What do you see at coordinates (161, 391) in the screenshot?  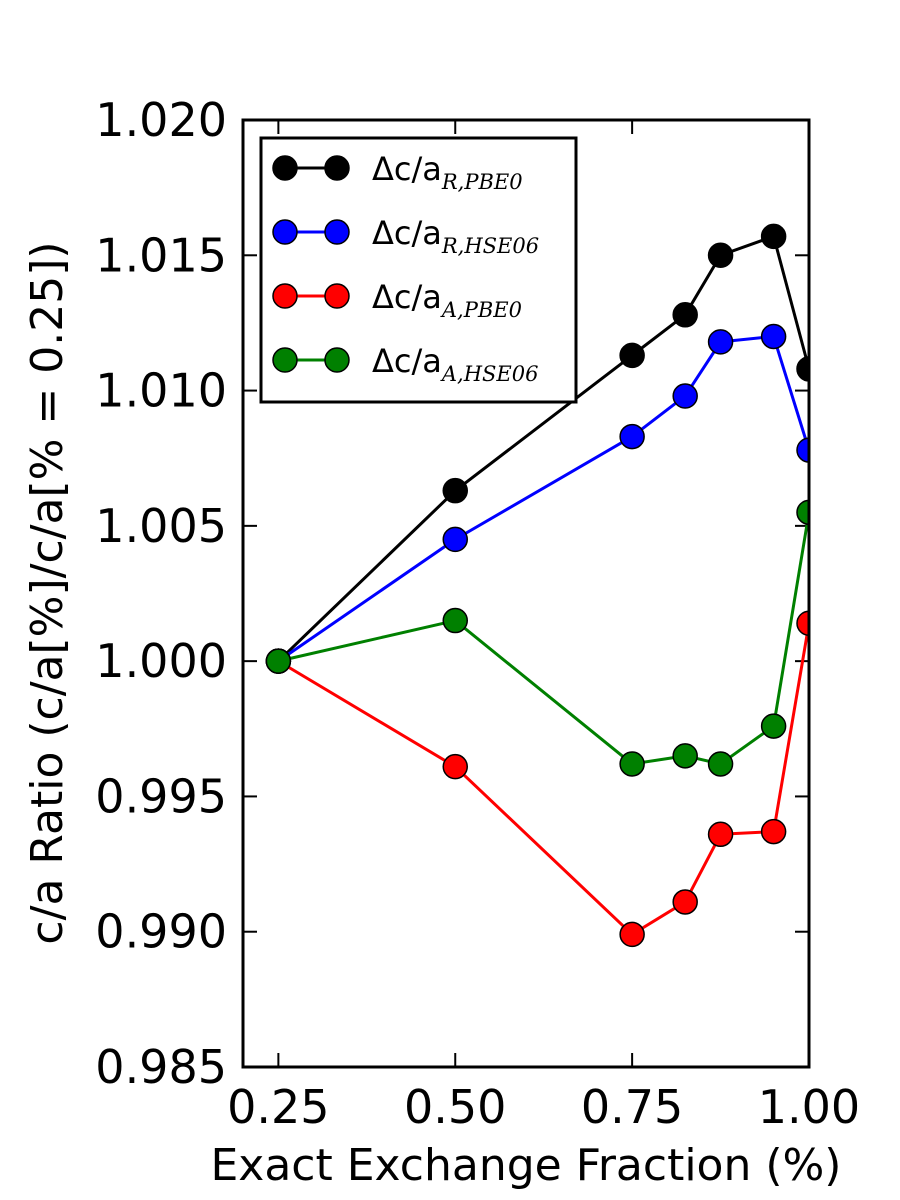 I see `y-tick-label: 1.010` at bounding box center [161, 391].